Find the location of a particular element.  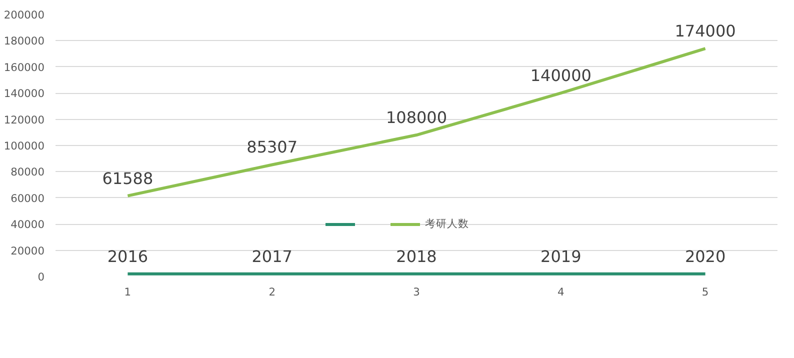

y-tick-label: 120000 is located at coordinates (24, 119).